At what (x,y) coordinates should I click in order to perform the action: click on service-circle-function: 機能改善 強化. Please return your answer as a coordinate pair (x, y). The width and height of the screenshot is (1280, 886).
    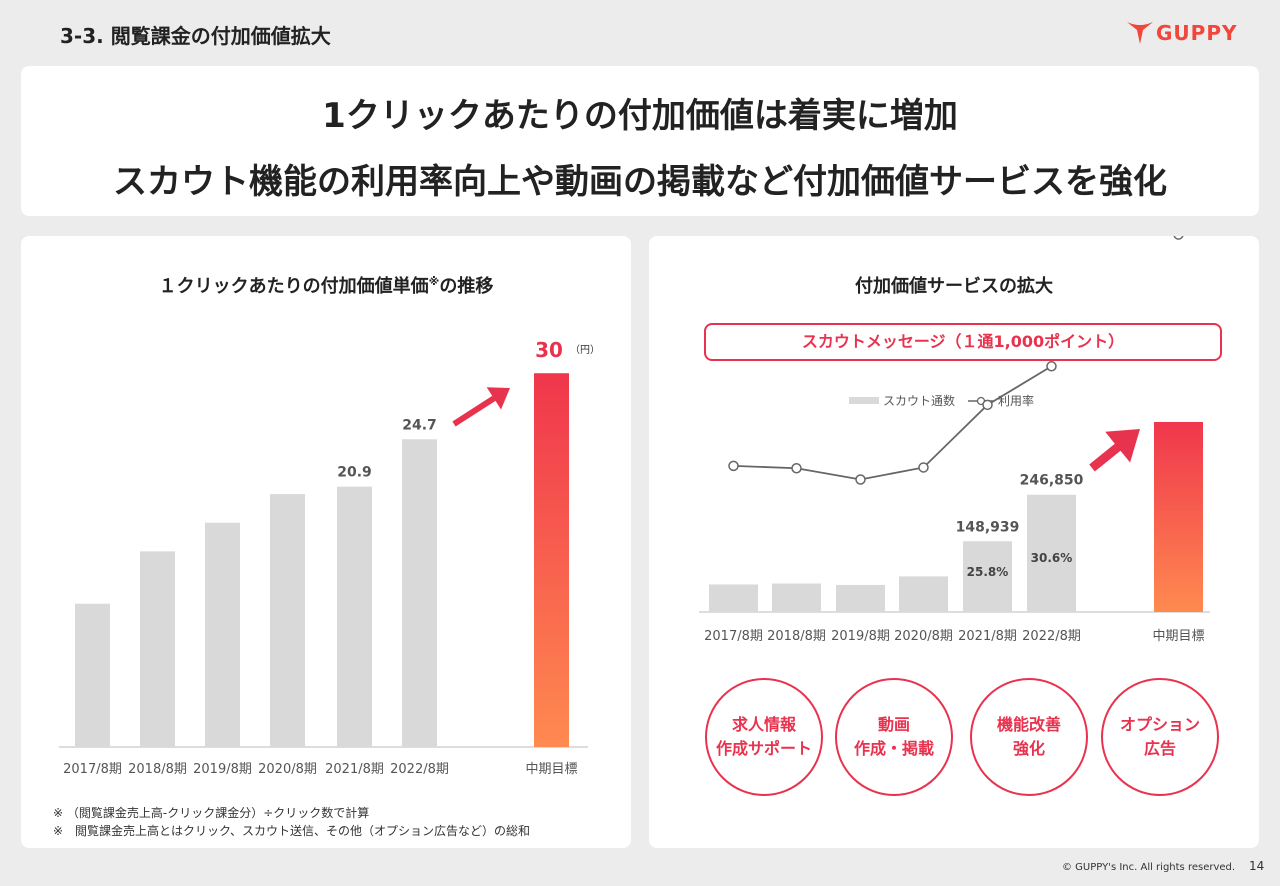
    Looking at the image, I should click on (1029, 737).